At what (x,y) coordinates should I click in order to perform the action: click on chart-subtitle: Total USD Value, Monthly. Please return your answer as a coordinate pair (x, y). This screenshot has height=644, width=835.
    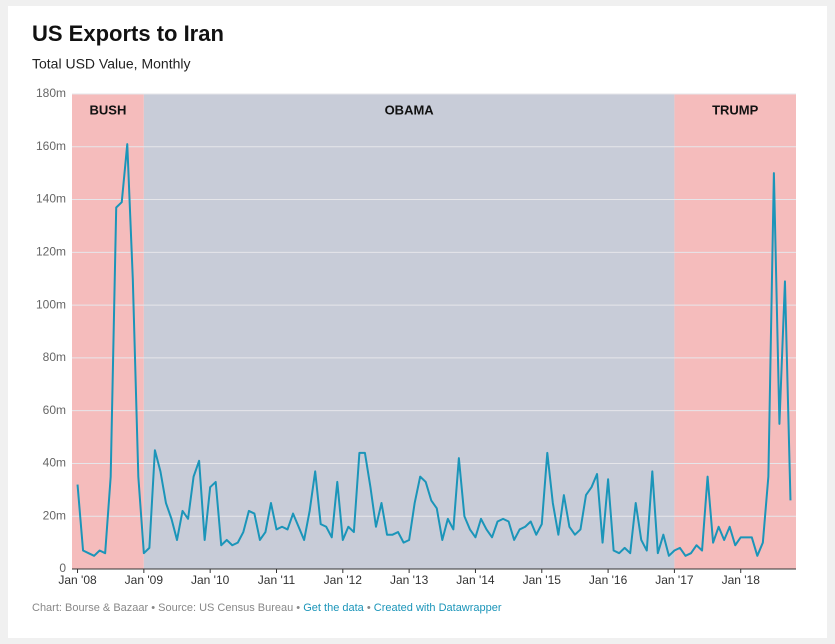
    Looking at the image, I should click on (111, 64).